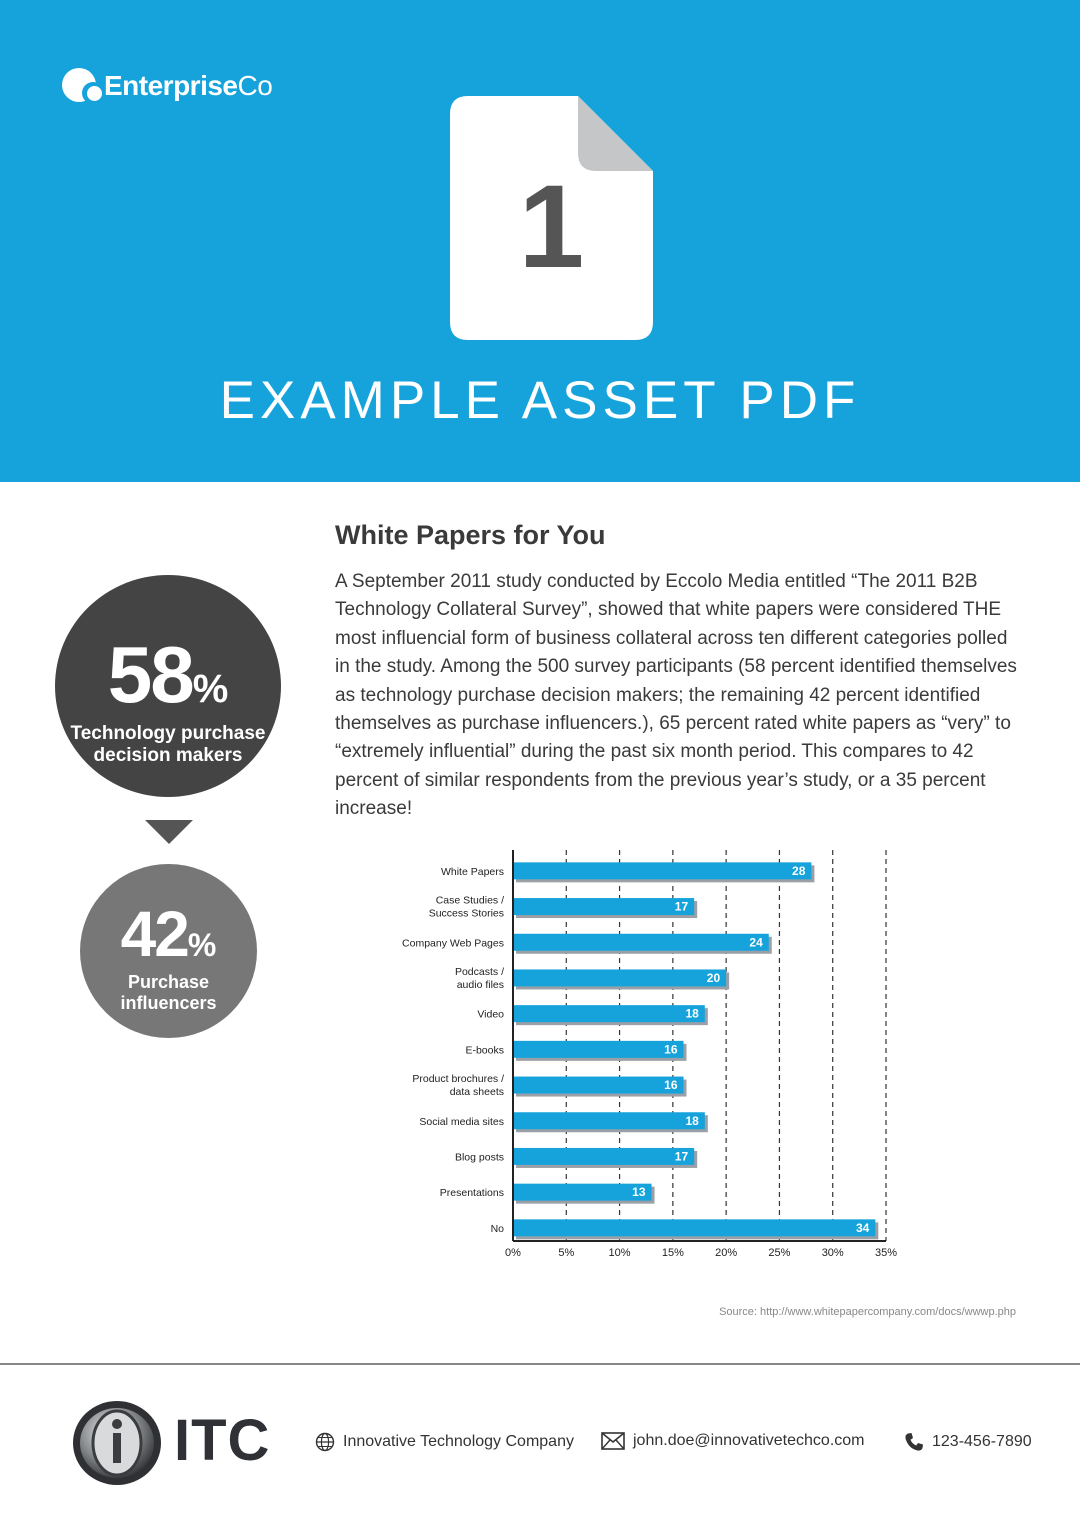 This screenshot has width=1080, height=1525. I want to click on itc-logo-icon, so click(117, 1443).